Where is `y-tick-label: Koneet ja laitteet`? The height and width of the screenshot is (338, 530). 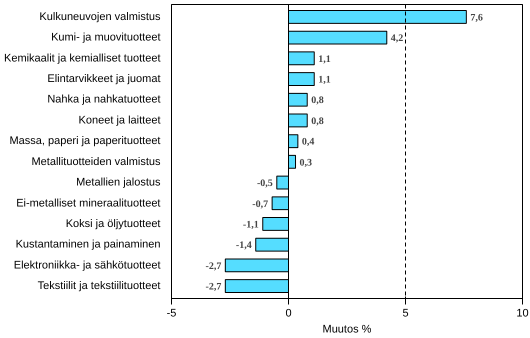 y-tick-label: Koneet ja laitteet is located at coordinates (119, 120).